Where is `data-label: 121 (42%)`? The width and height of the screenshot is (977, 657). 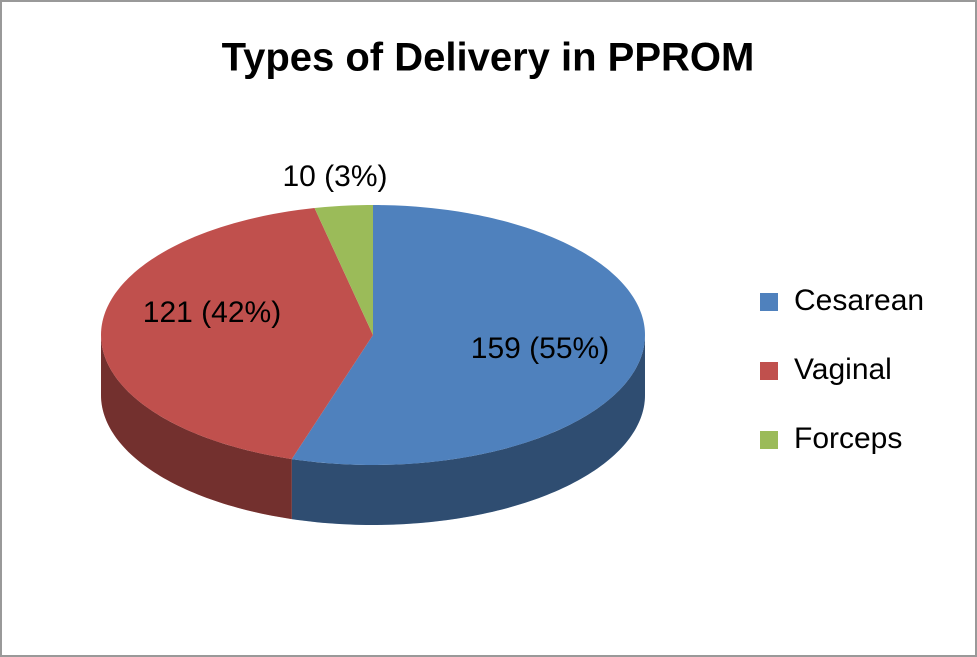 data-label: 121 (42%) is located at coordinates (212, 312).